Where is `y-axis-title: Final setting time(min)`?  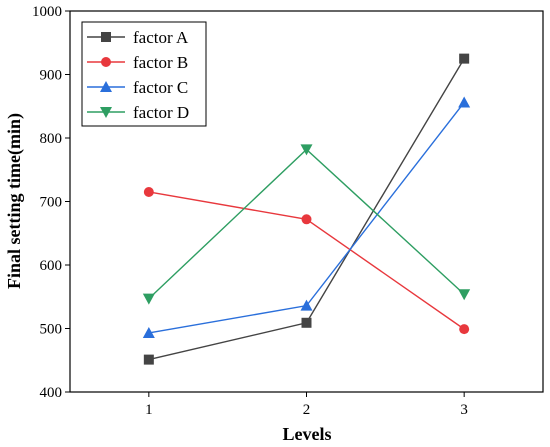 y-axis-title: Final setting time(min) is located at coordinates (14, 201).